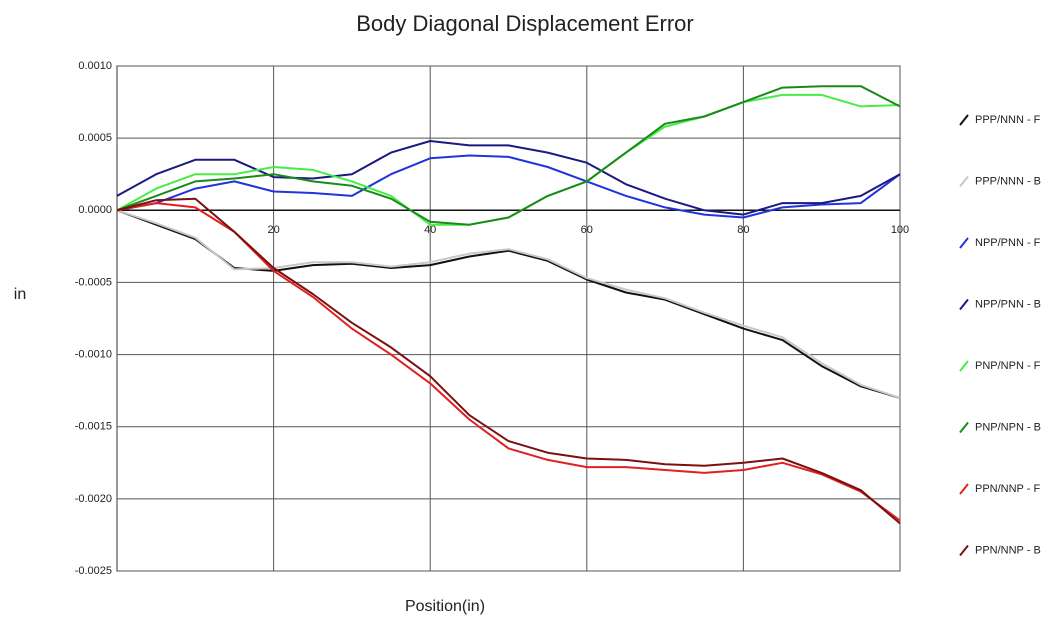 The width and height of the screenshot is (1062, 625). I want to click on chart-title: Body Diagonal Displacement Error, so click(525, 23).